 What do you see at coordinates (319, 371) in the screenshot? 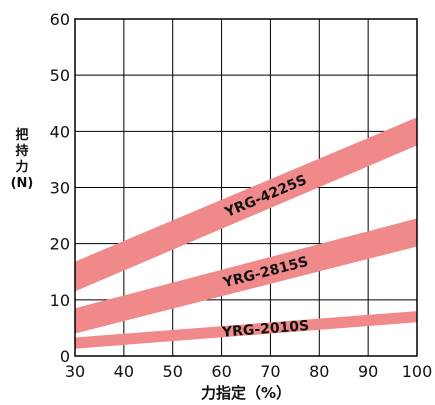
I see `x-tick-label-80: 80` at bounding box center [319, 371].